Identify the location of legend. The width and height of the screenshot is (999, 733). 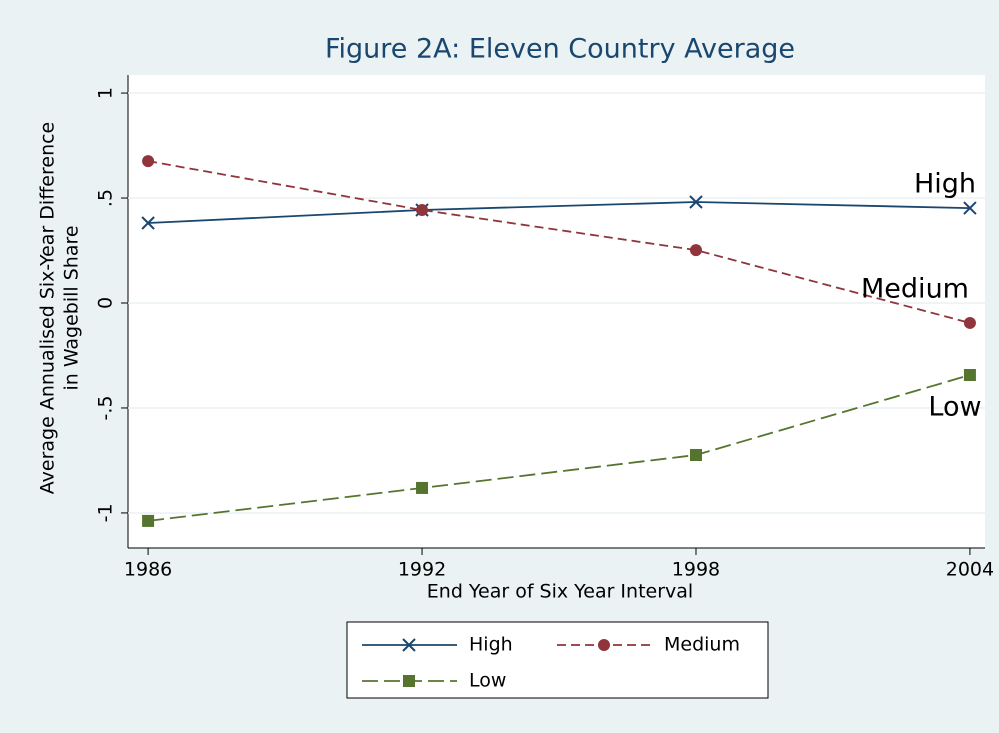
(557, 660).